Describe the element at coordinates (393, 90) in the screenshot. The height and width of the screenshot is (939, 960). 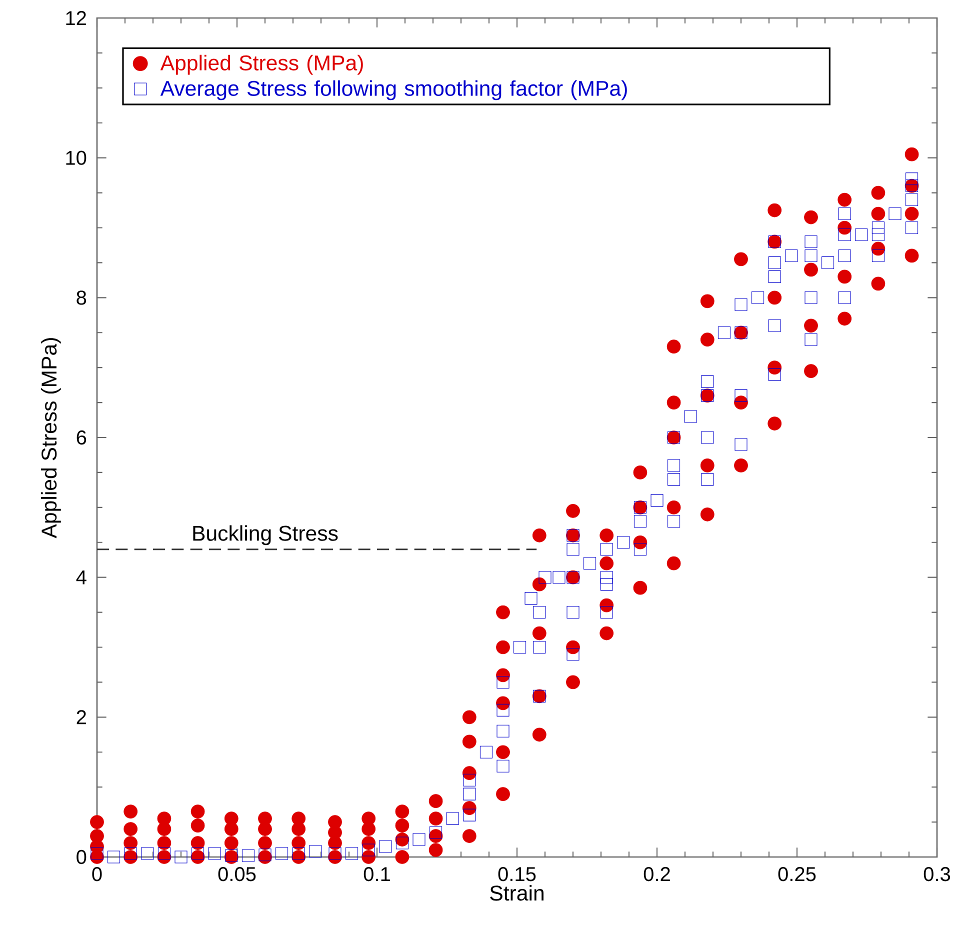
I see `legend-label: Average Stress following smoothing factor (MPa)` at that location.